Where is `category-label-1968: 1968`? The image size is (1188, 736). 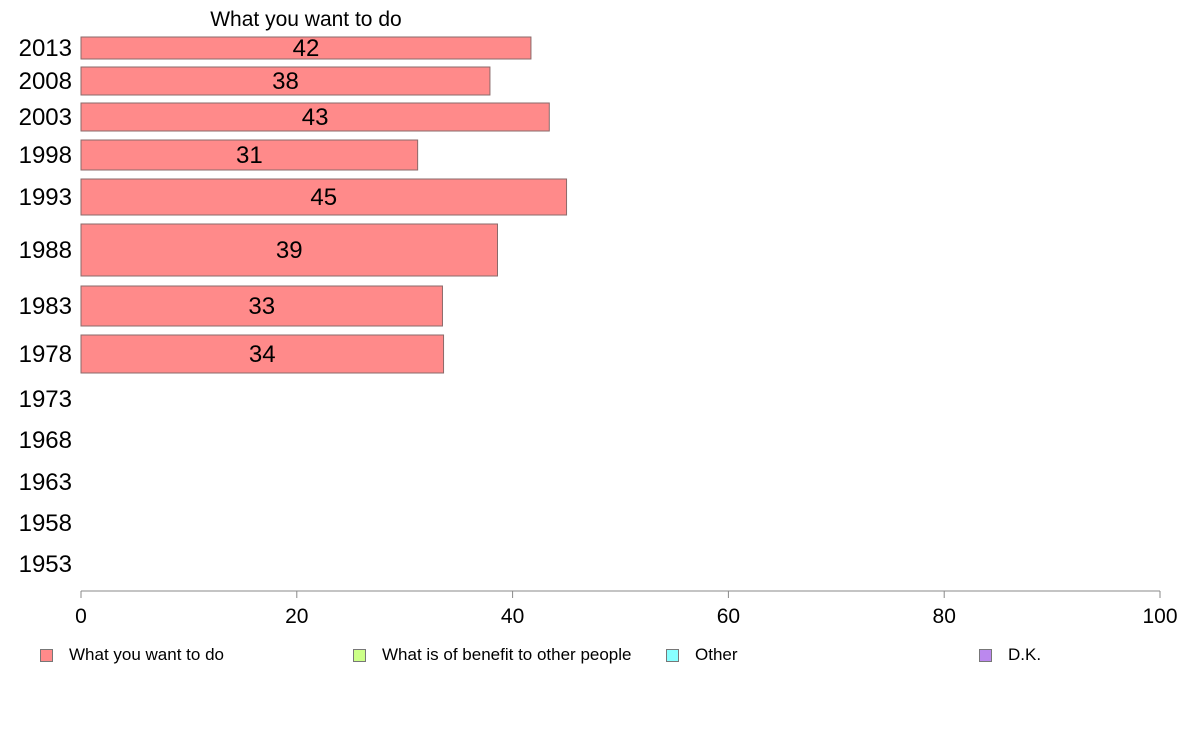
category-label-1968: 1968 is located at coordinates (45, 440).